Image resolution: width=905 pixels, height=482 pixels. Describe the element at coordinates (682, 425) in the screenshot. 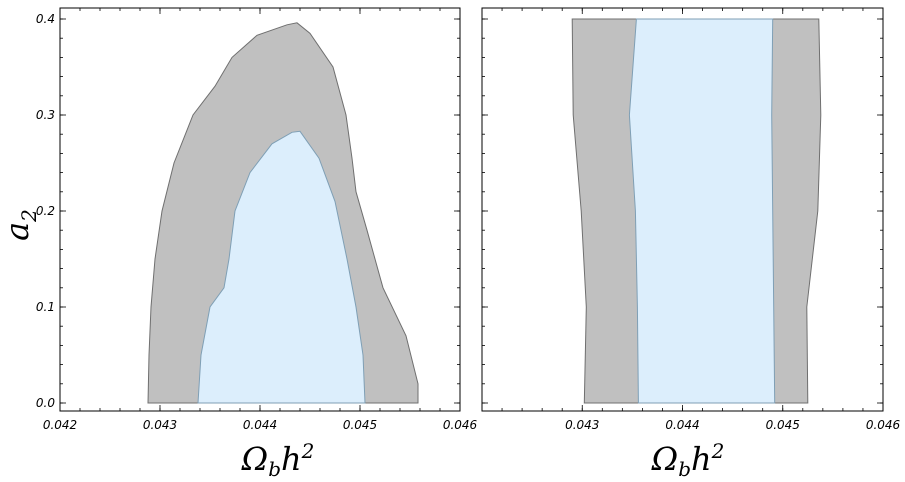

I see `right-x-tick-label: 0.044` at that location.